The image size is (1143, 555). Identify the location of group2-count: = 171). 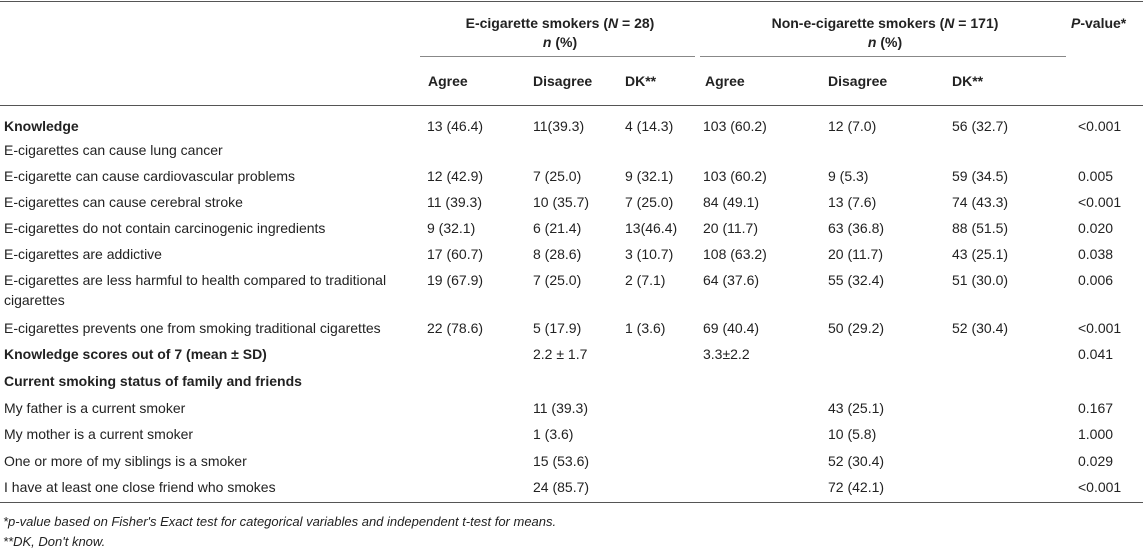
(976, 23).